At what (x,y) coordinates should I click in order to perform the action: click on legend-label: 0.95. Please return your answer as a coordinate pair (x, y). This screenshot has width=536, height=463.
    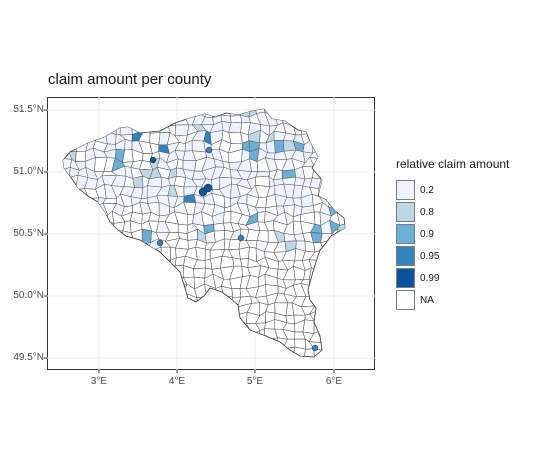
    Looking at the image, I should click on (430, 256).